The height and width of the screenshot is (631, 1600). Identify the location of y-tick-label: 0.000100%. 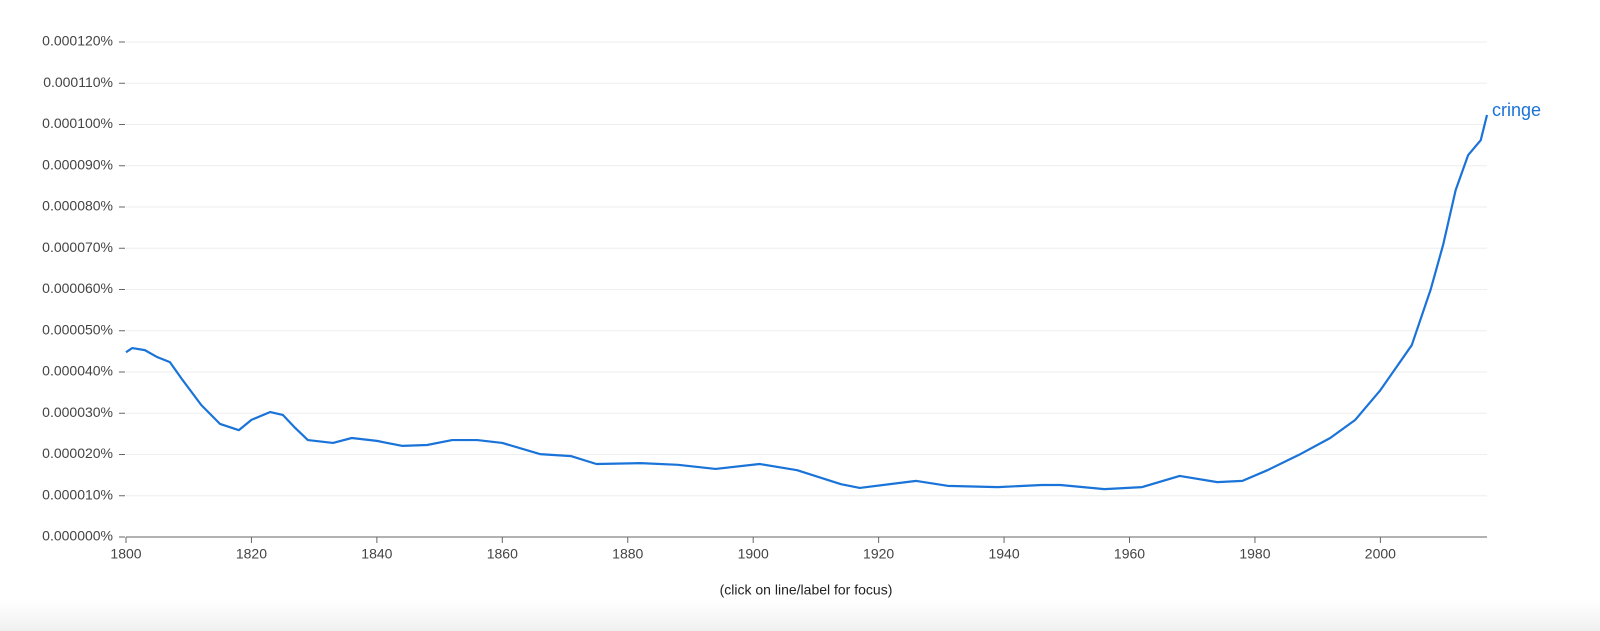
(77, 123).